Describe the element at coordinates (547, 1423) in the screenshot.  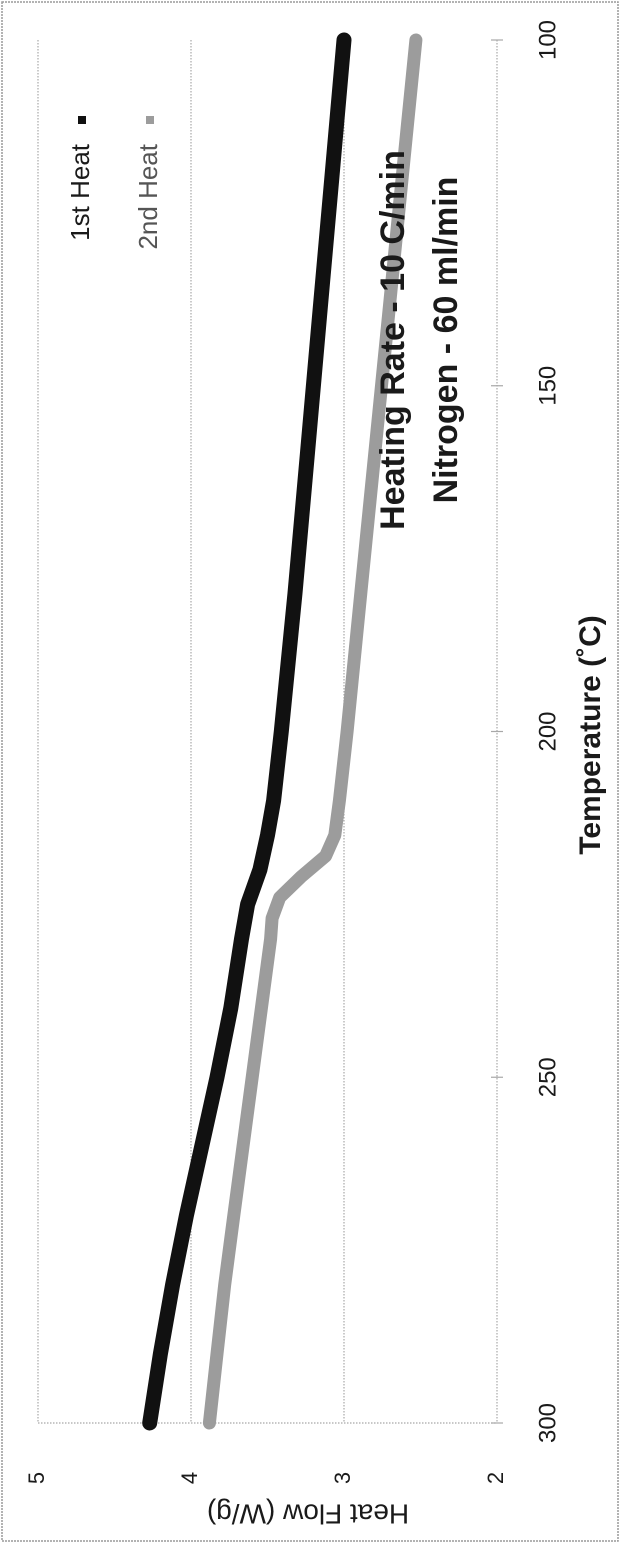
I see `x-tick-label: 300` at that location.